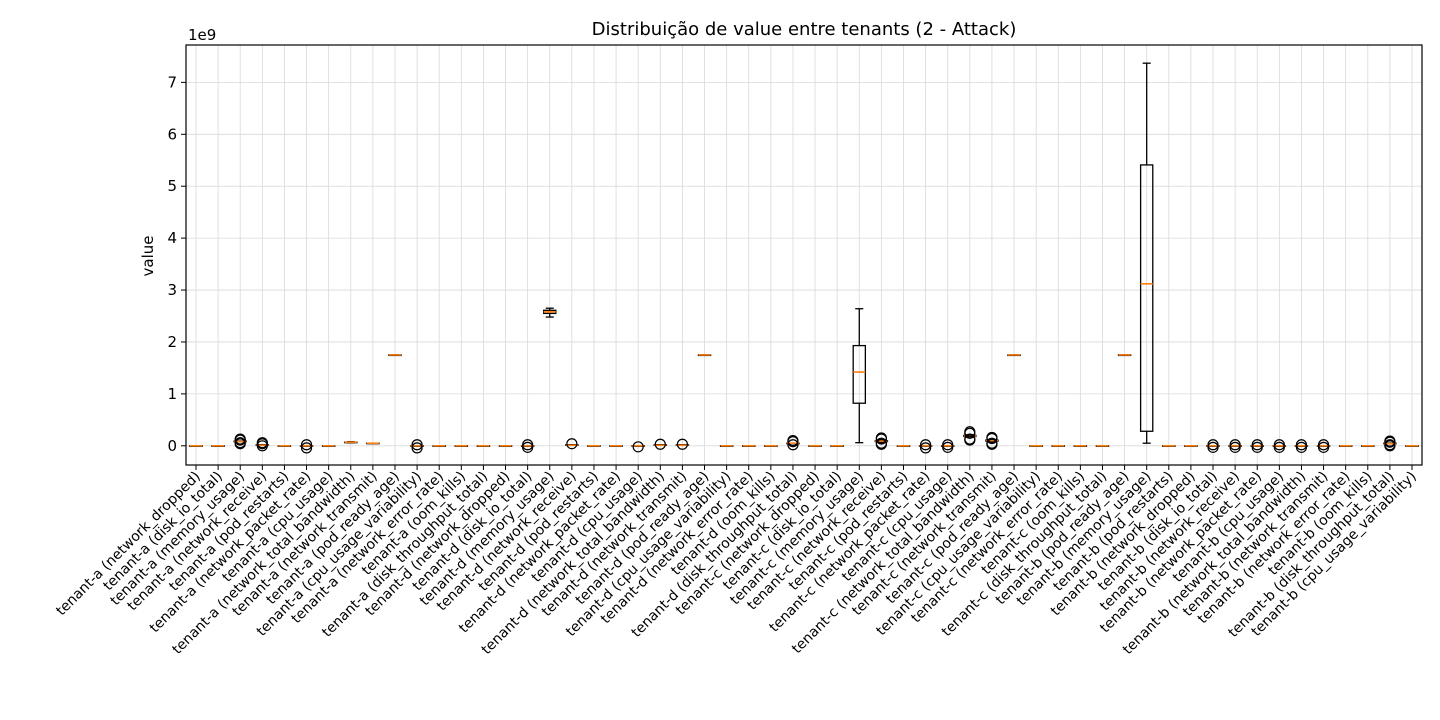  What do you see at coordinates (172, 134) in the screenshot?
I see `y-tick-label: 6` at bounding box center [172, 134].